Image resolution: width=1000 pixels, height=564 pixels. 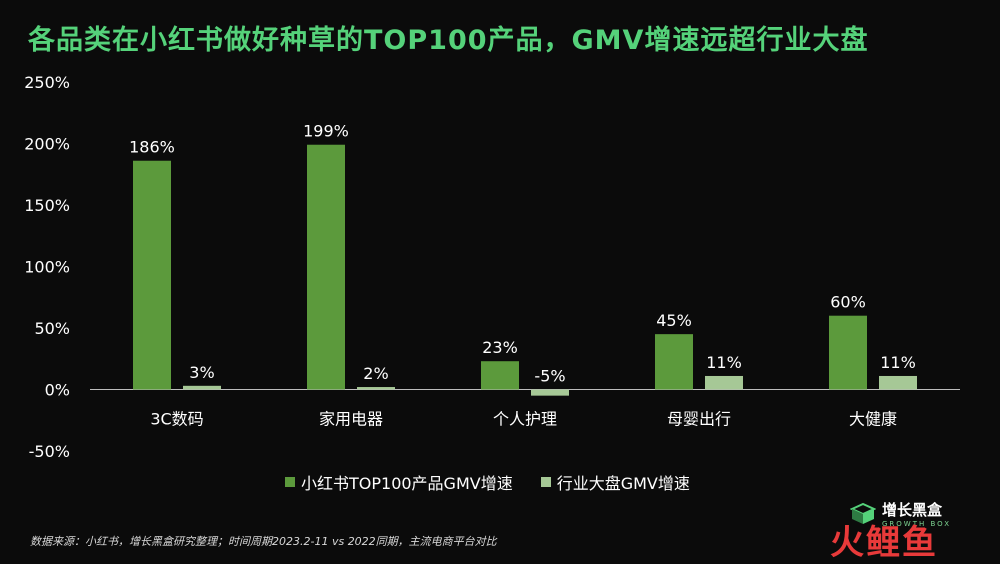 What do you see at coordinates (47, 205) in the screenshot?
I see `y-tick-label: 150%` at bounding box center [47, 205].